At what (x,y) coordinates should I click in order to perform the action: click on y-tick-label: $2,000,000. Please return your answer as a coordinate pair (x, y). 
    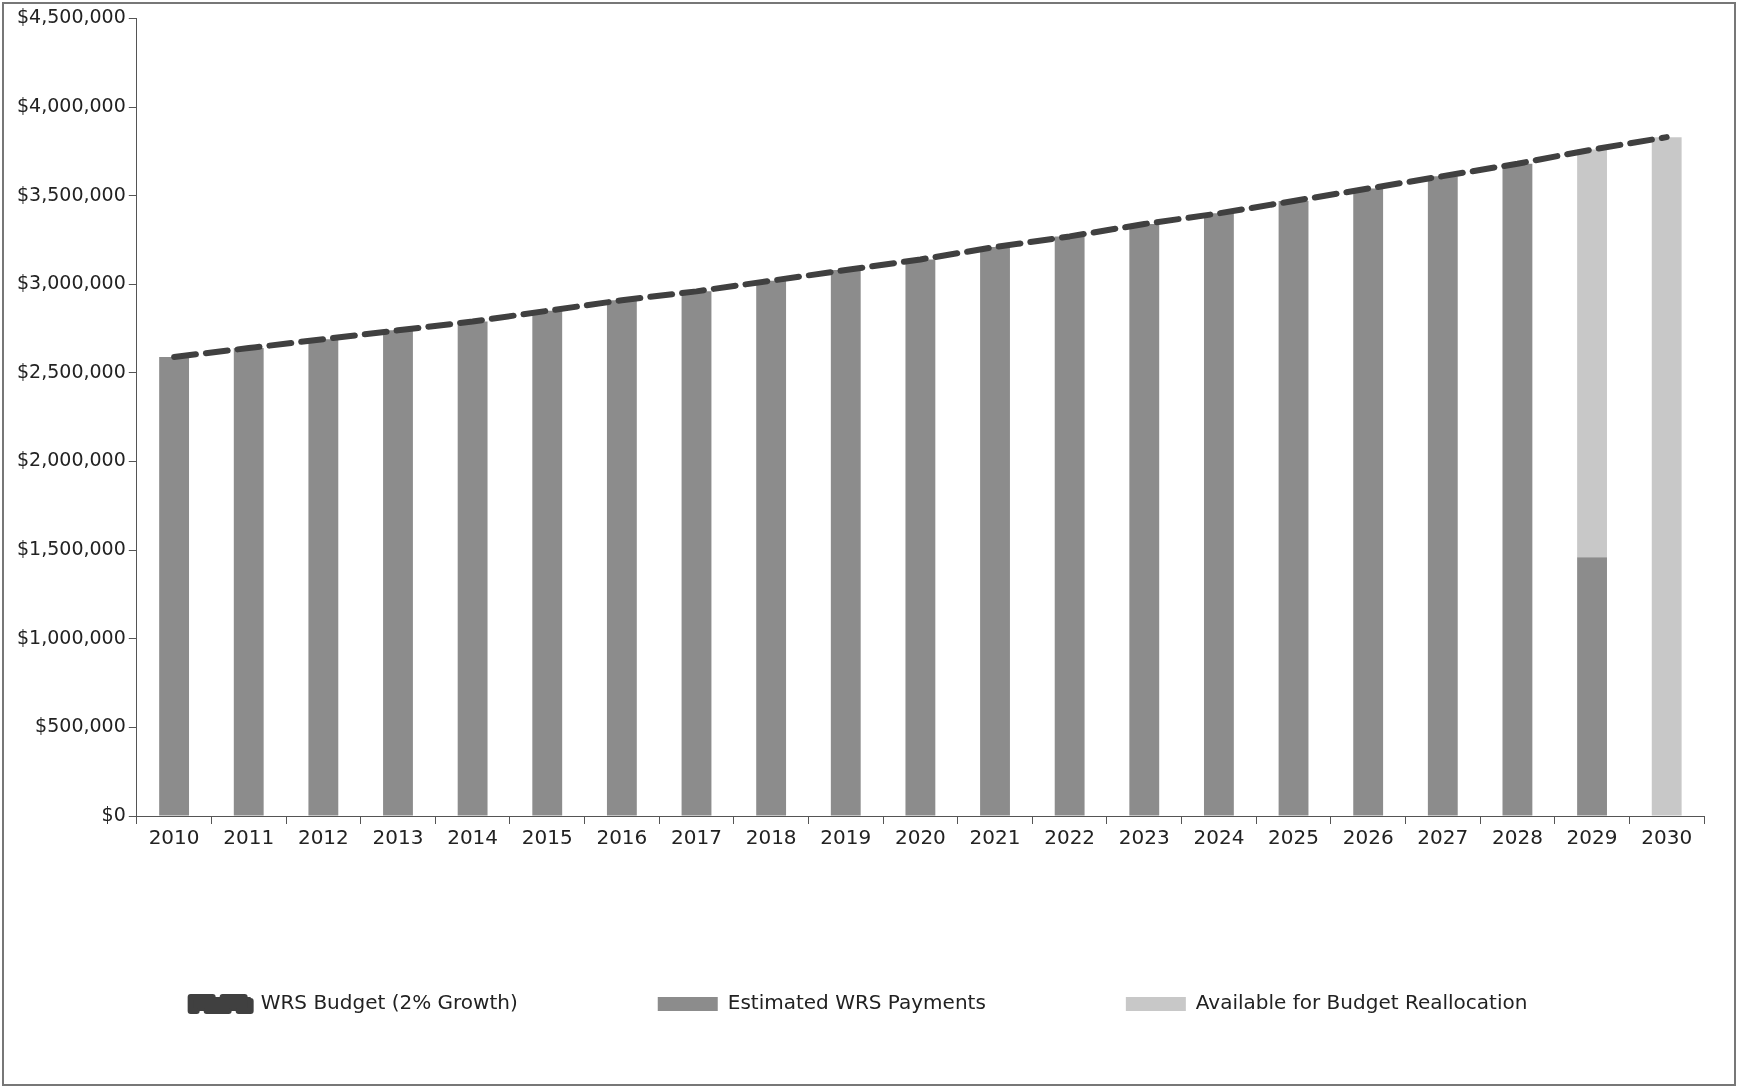
    Looking at the image, I should click on (71, 459).